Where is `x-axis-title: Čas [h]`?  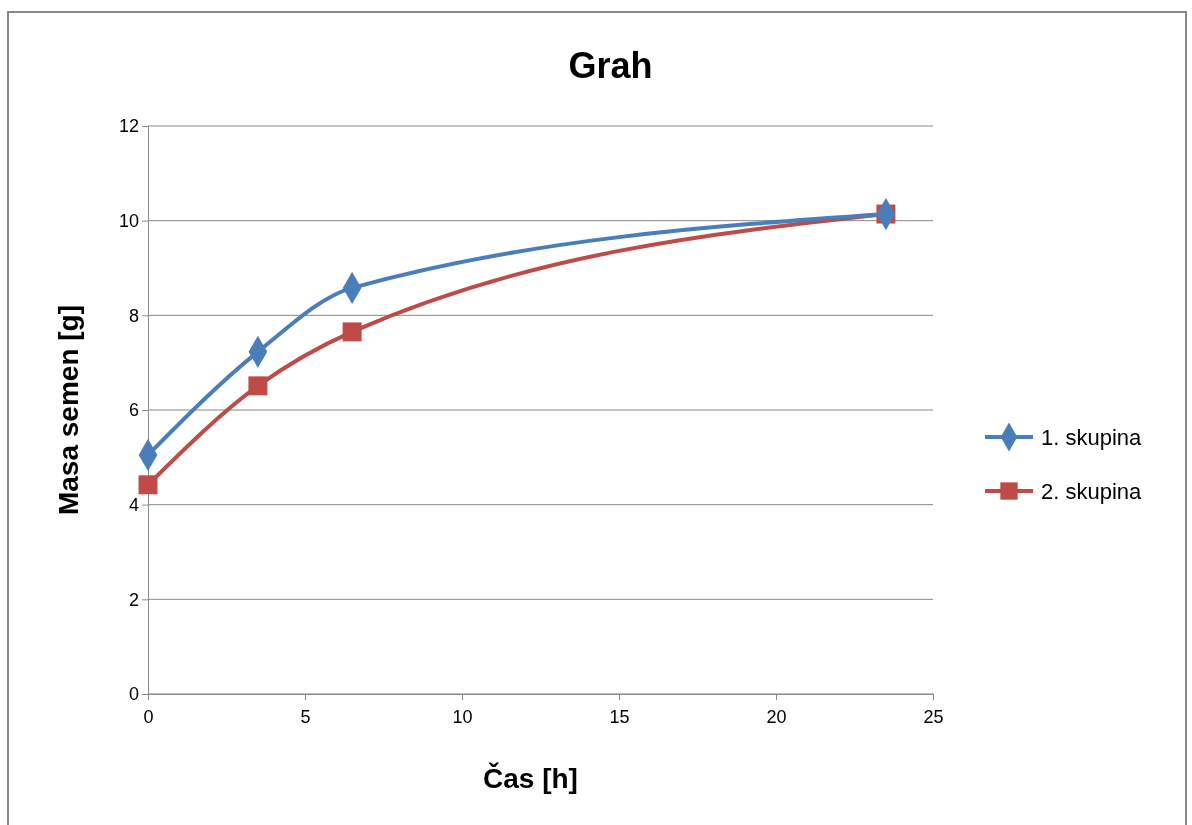 x-axis-title: Čas [h] is located at coordinates (530, 778).